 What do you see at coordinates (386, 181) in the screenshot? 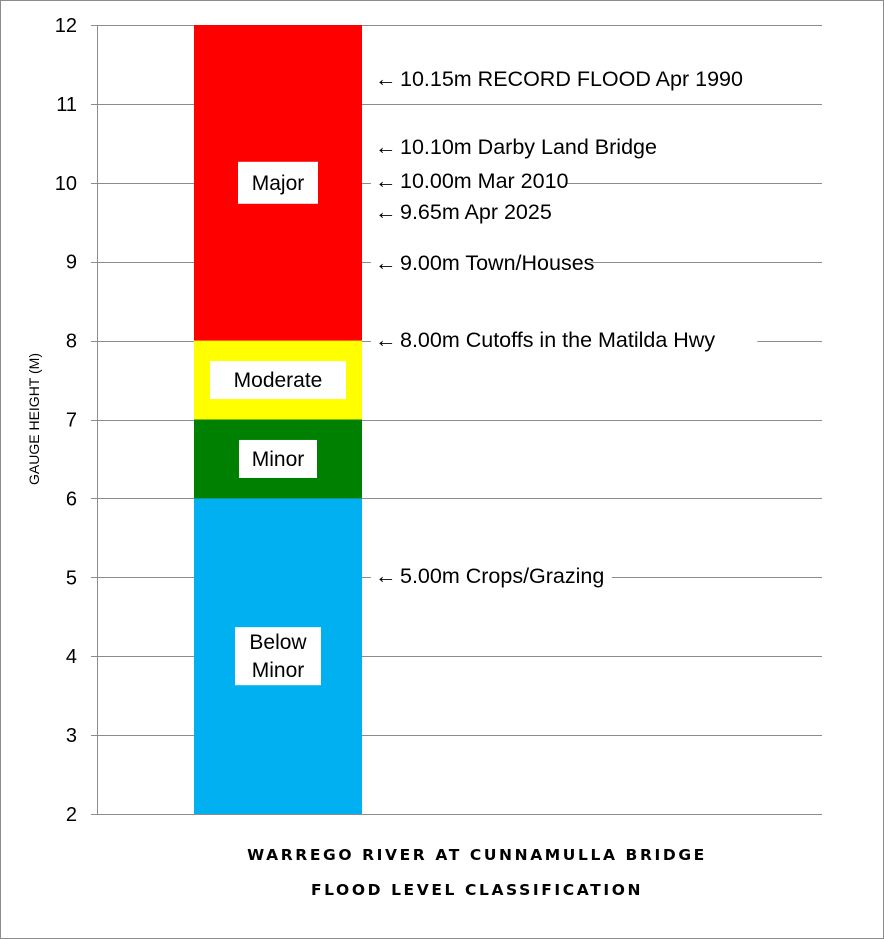
I see `annotation-arrow-2: ←` at bounding box center [386, 181].